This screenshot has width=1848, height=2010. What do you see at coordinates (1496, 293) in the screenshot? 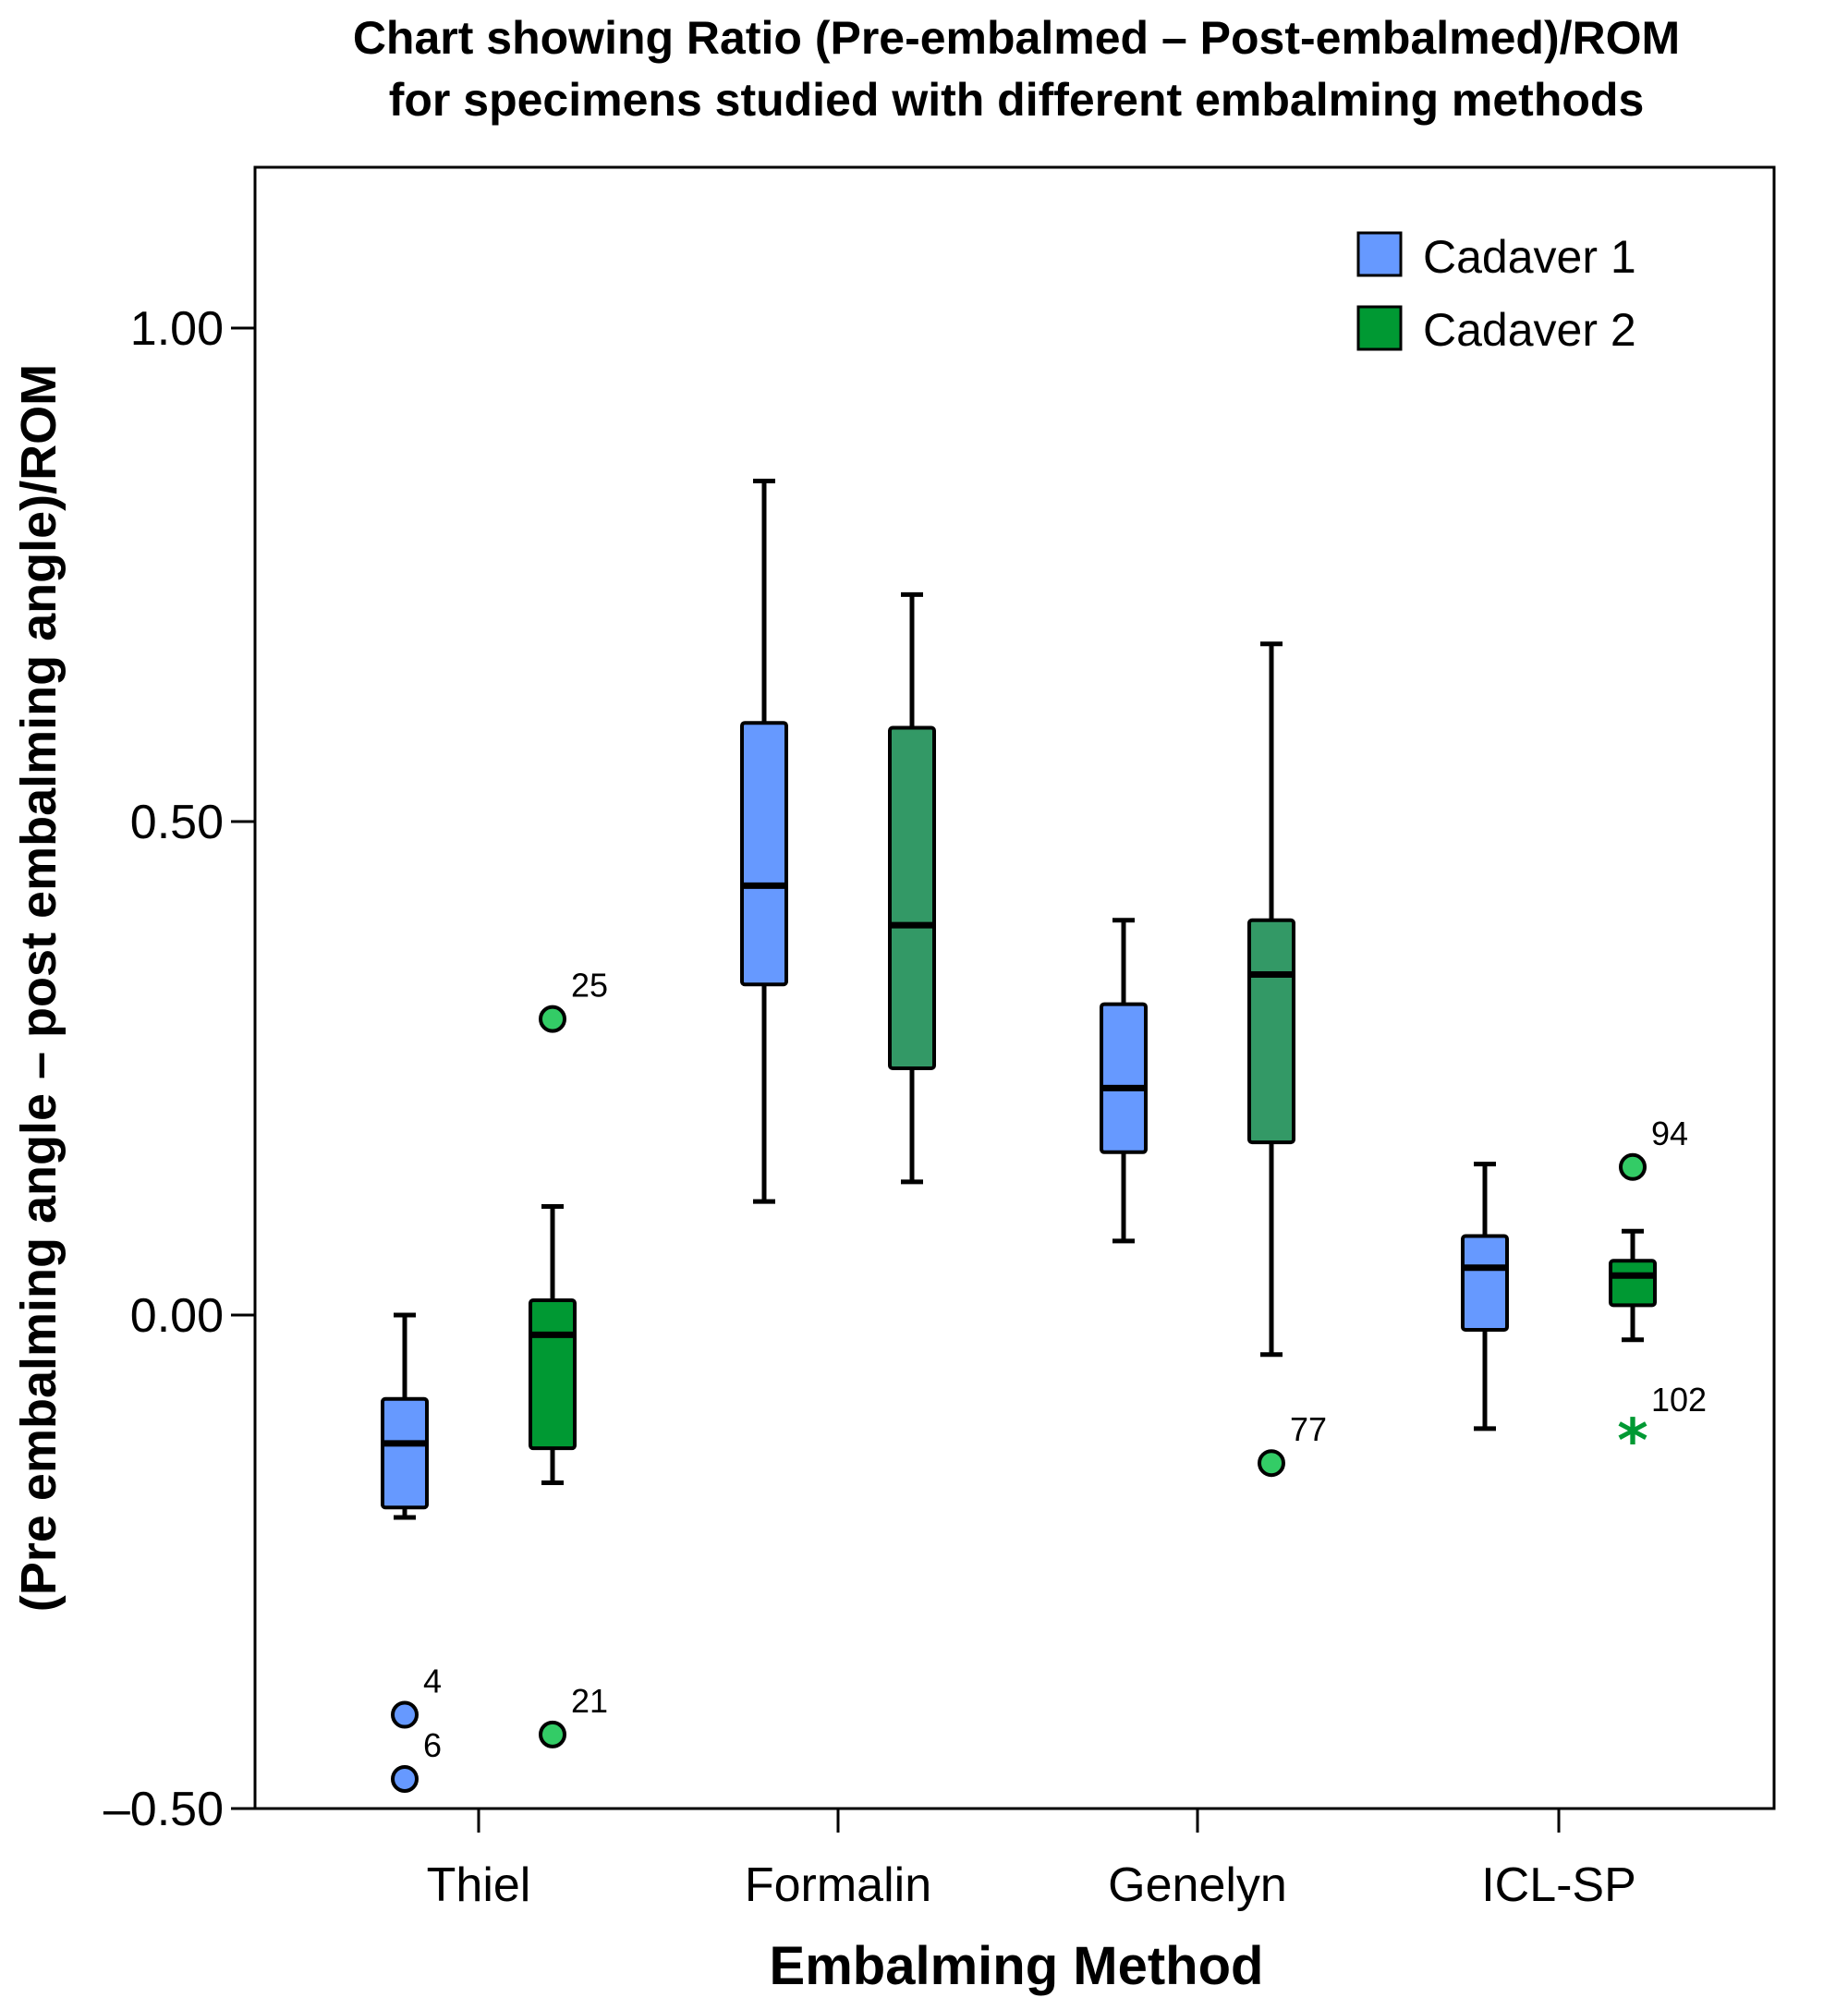
I see `legend: Cadaver 1 Cadaver 2` at bounding box center [1496, 293].